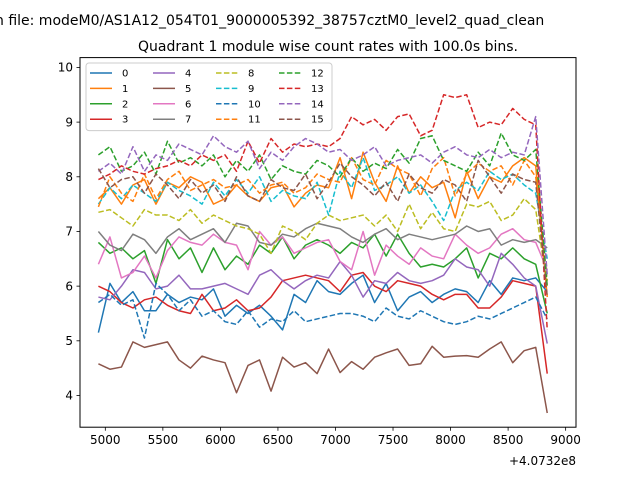 The height and width of the screenshot is (480, 640). Describe the element at coordinates (69, 122) in the screenshot. I see `y-tick-label: 9` at that location.